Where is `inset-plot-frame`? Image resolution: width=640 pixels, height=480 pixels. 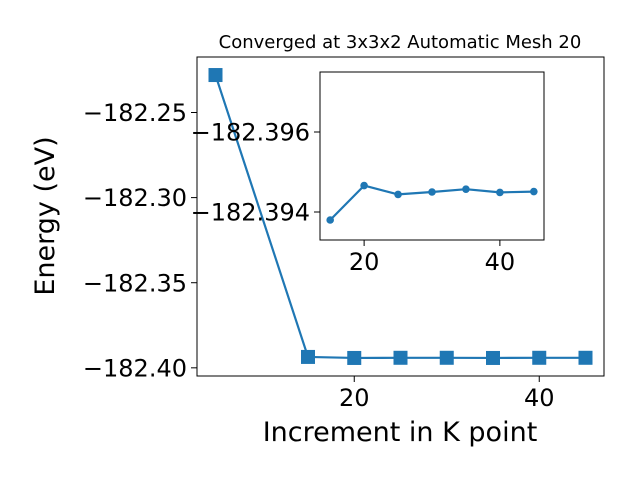
inset-plot-frame is located at coordinates (432, 156).